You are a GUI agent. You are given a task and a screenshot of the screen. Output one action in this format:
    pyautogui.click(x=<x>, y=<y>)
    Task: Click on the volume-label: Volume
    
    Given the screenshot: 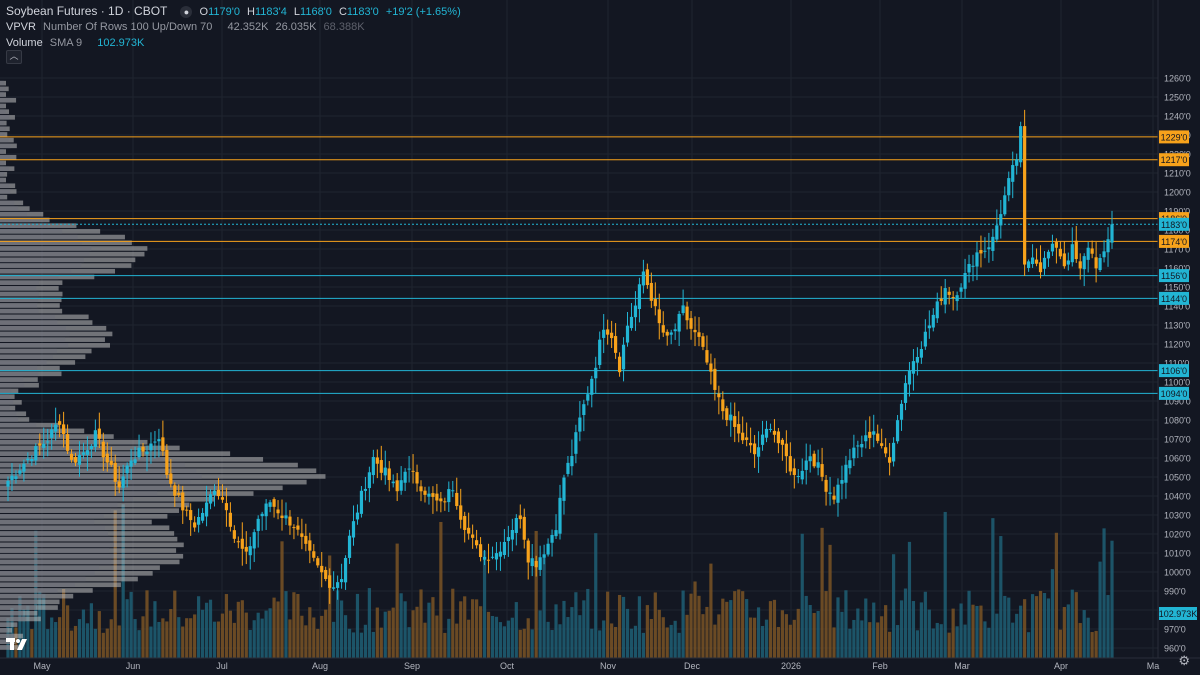 What is the action you would take?
    pyautogui.click(x=24, y=43)
    